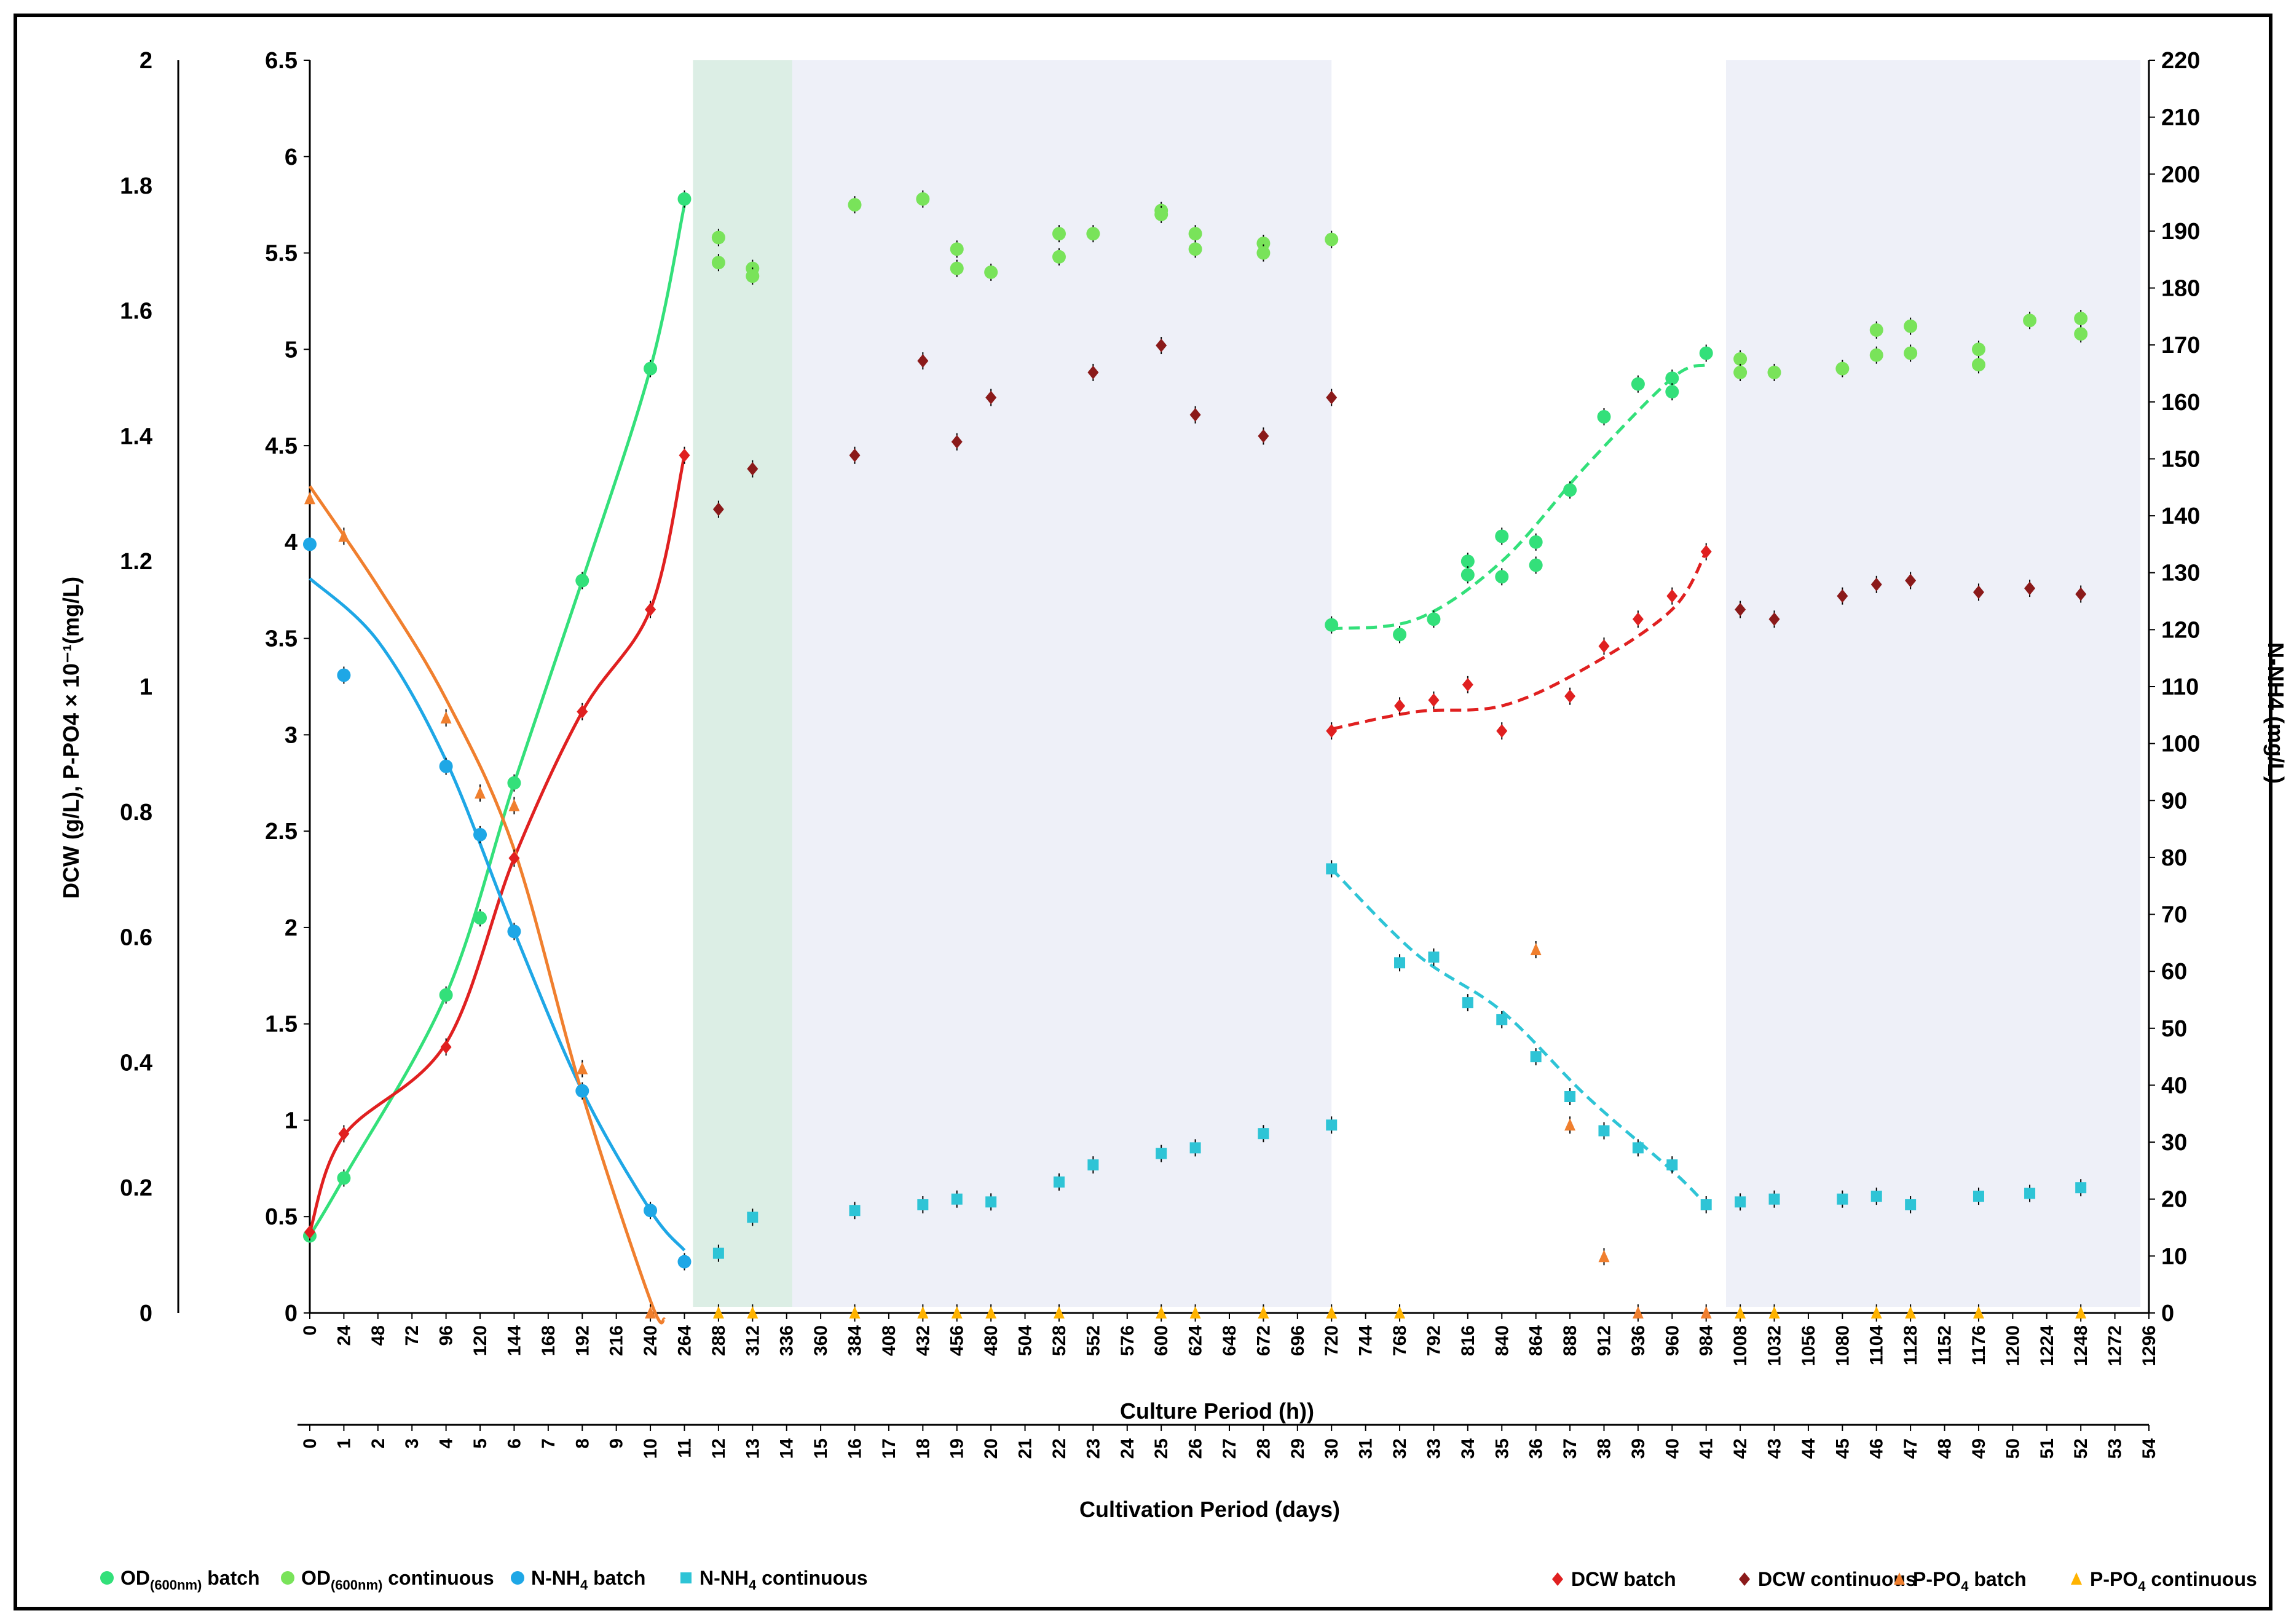  I want to click on x-hour-tick-label: 408, so click(889, 1340).